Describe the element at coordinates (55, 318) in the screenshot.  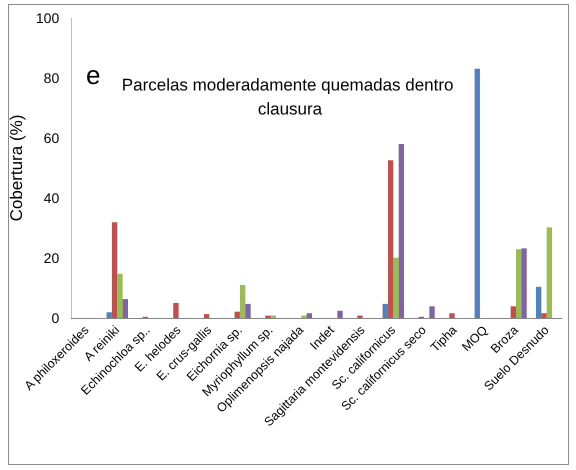
I see `y-tick-label: 0` at that location.